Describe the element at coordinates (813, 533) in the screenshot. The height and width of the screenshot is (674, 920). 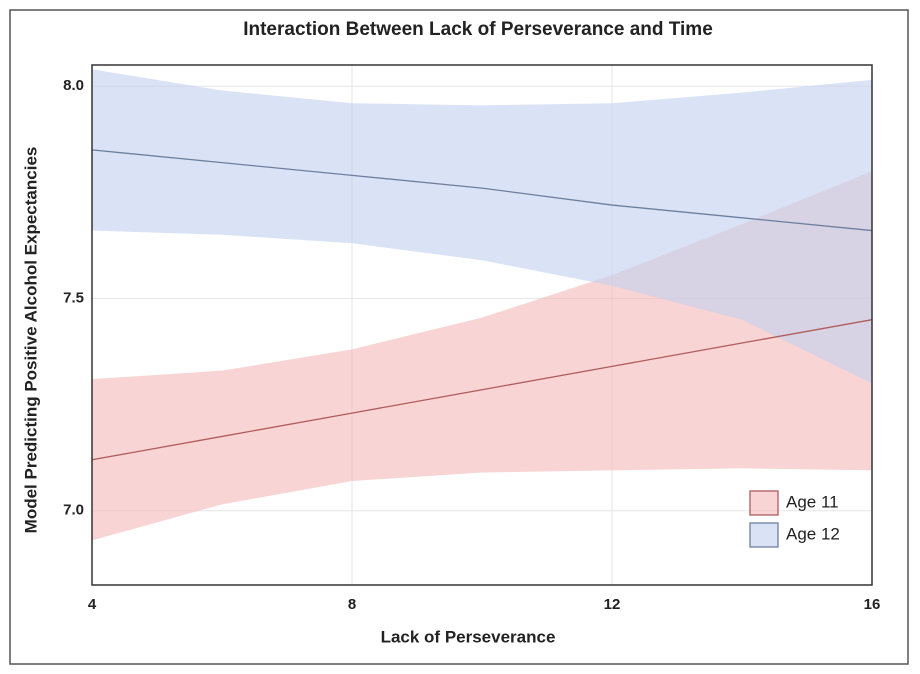
I see `legend-label: Age 12` at that location.